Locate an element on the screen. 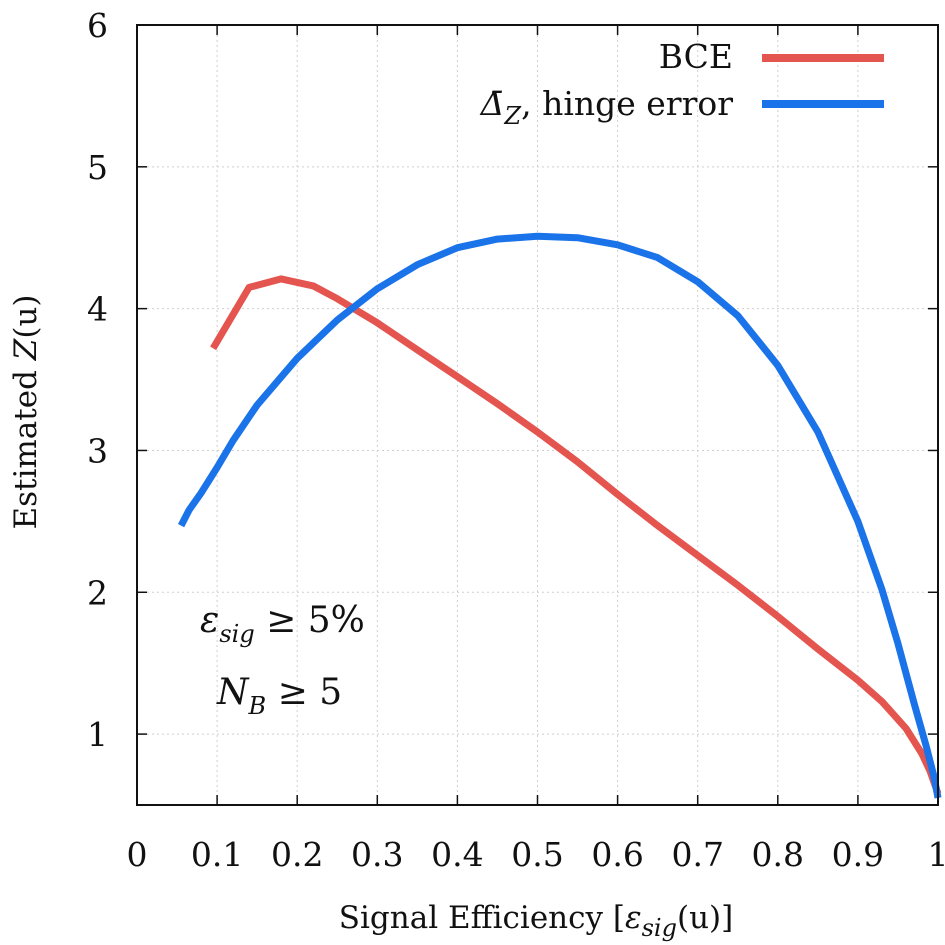 The height and width of the screenshot is (945, 945). x-tick-label: 0.1 is located at coordinates (217, 854).